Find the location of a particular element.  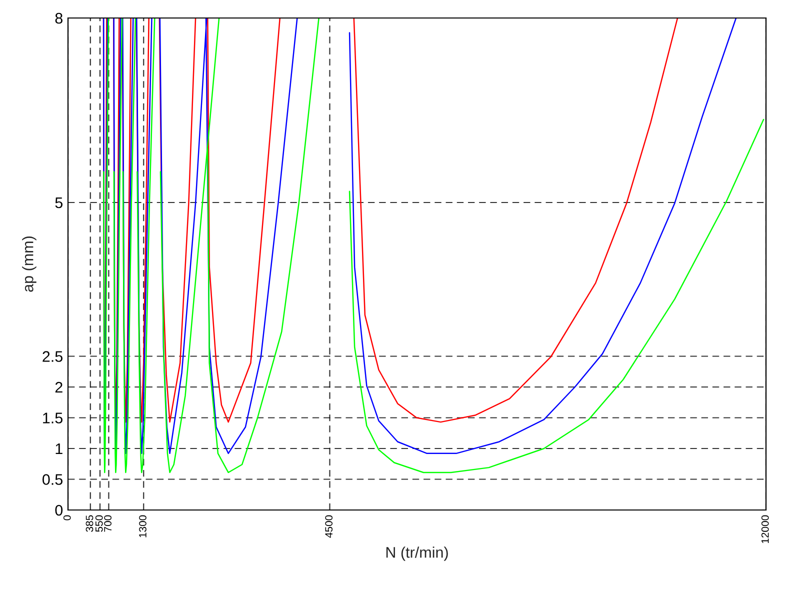

y-tick-label: 8 is located at coordinates (58, 18).